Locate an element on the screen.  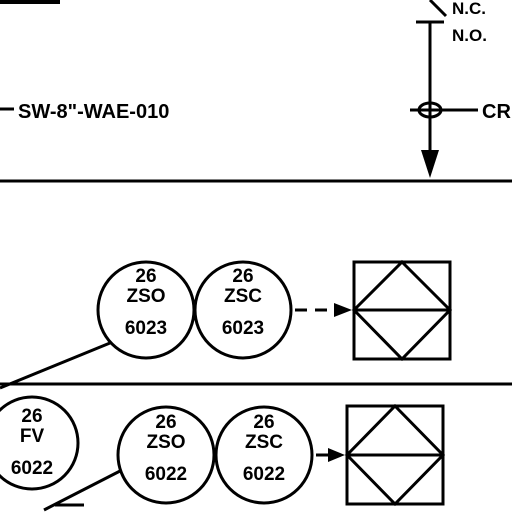
instrument-bubble: 26 ZSO 6023 is located at coordinates (146, 310).